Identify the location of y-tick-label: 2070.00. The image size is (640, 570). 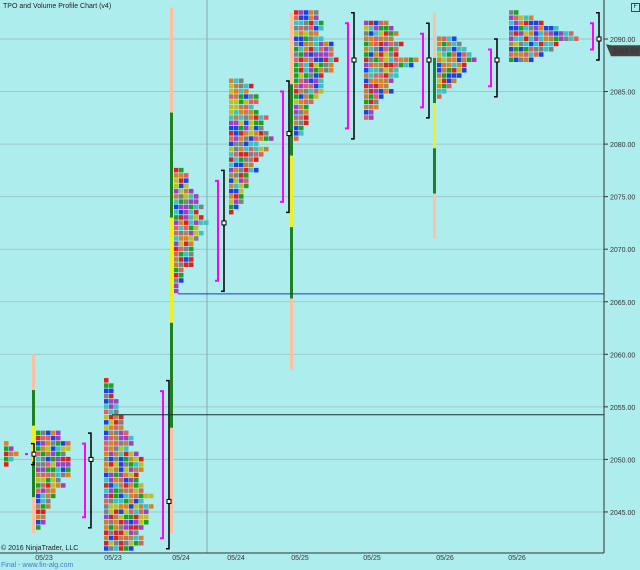
(622, 250).